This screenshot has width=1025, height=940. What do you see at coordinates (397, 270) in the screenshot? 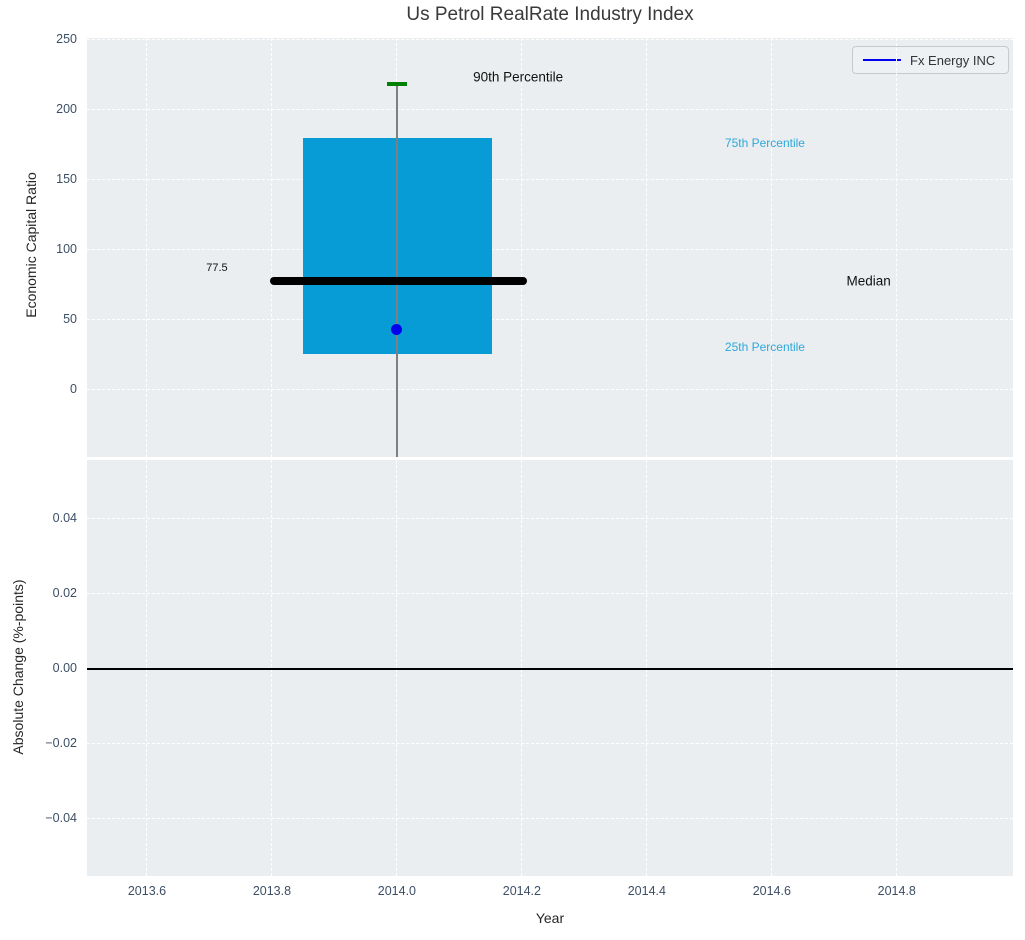
I see `whisker-line` at bounding box center [397, 270].